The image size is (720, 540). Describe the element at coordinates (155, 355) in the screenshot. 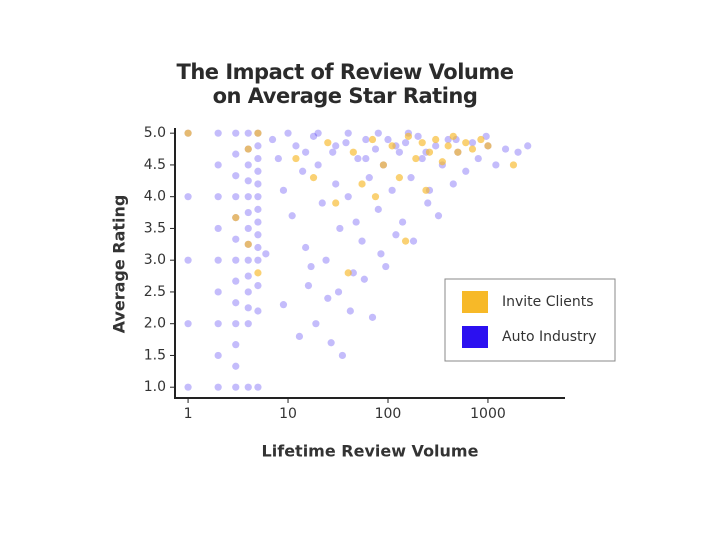

I see `y-tick-label: 1.5` at that location.